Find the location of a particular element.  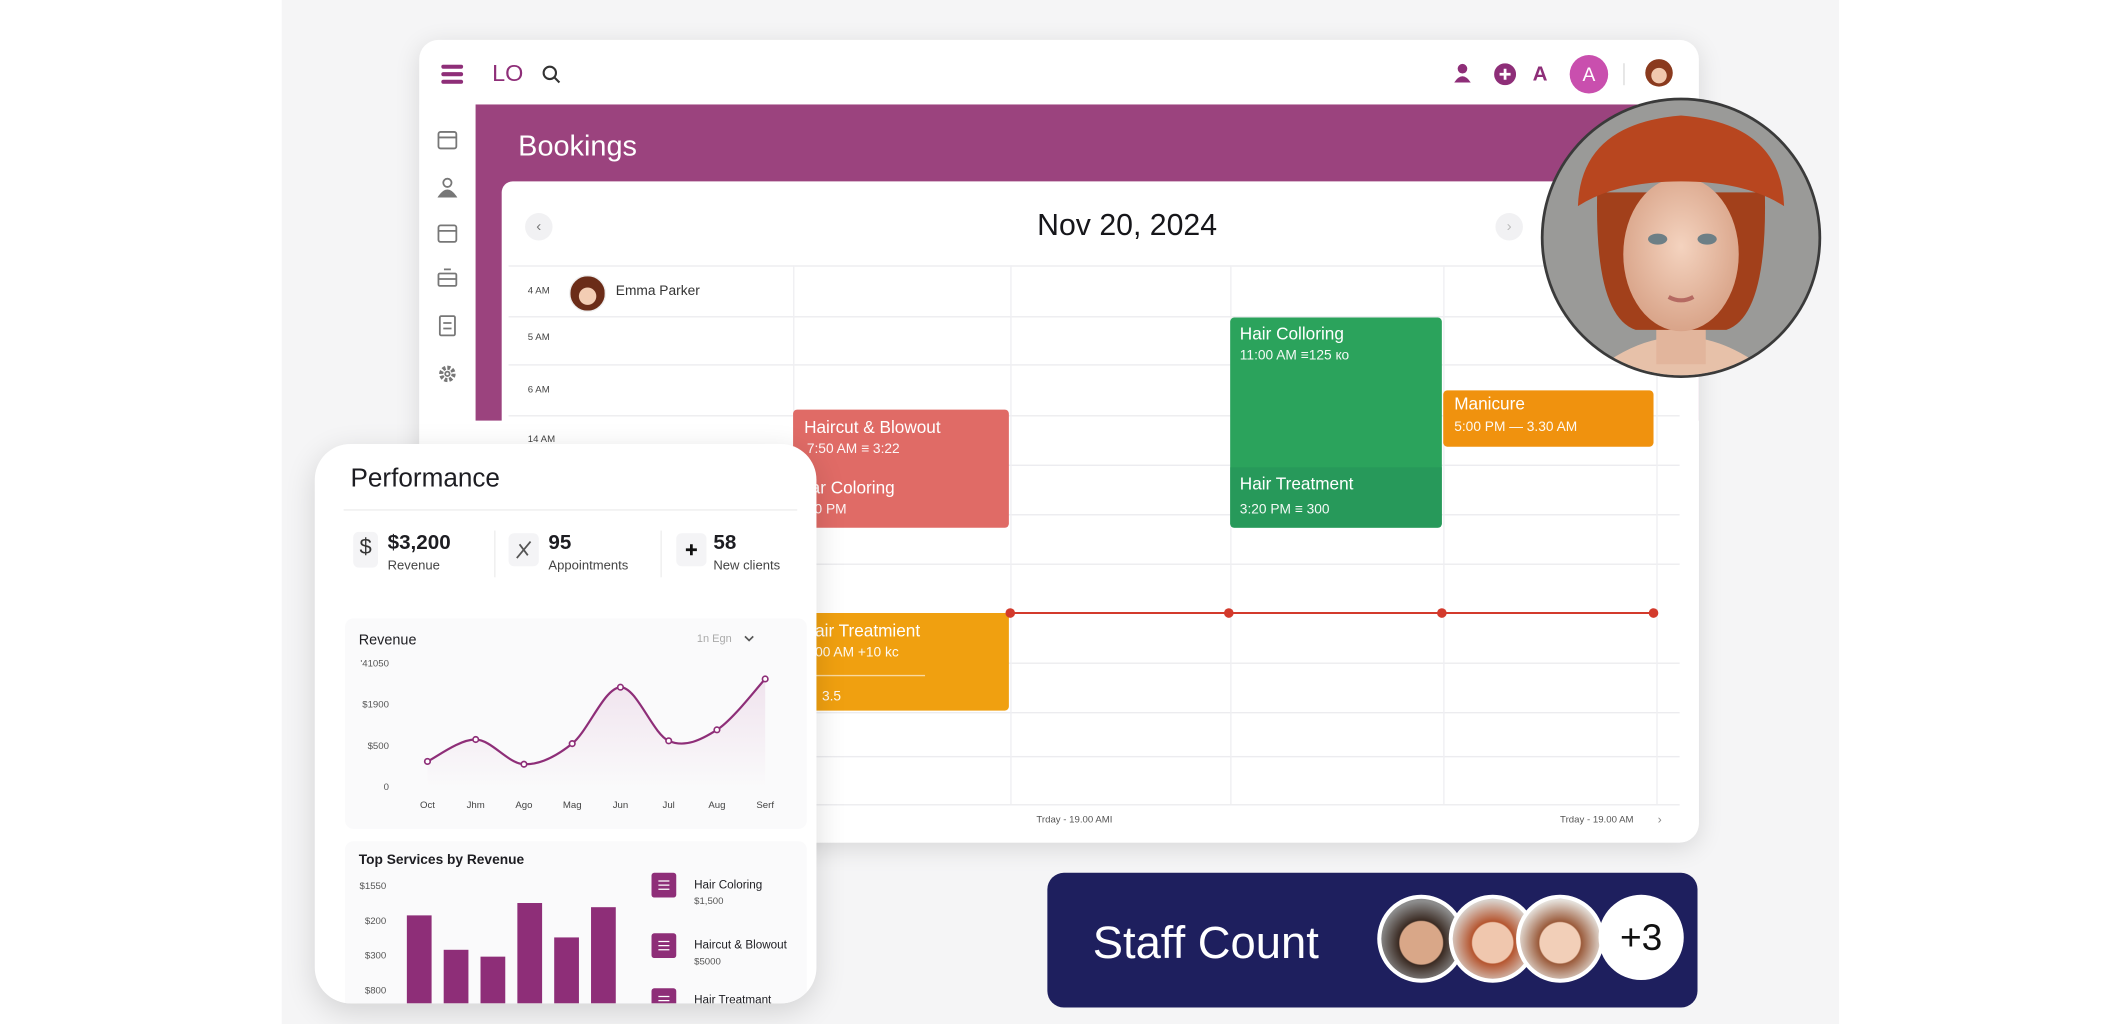

footer-text: Trday - 19.00 AM is located at coordinates (1597, 820).